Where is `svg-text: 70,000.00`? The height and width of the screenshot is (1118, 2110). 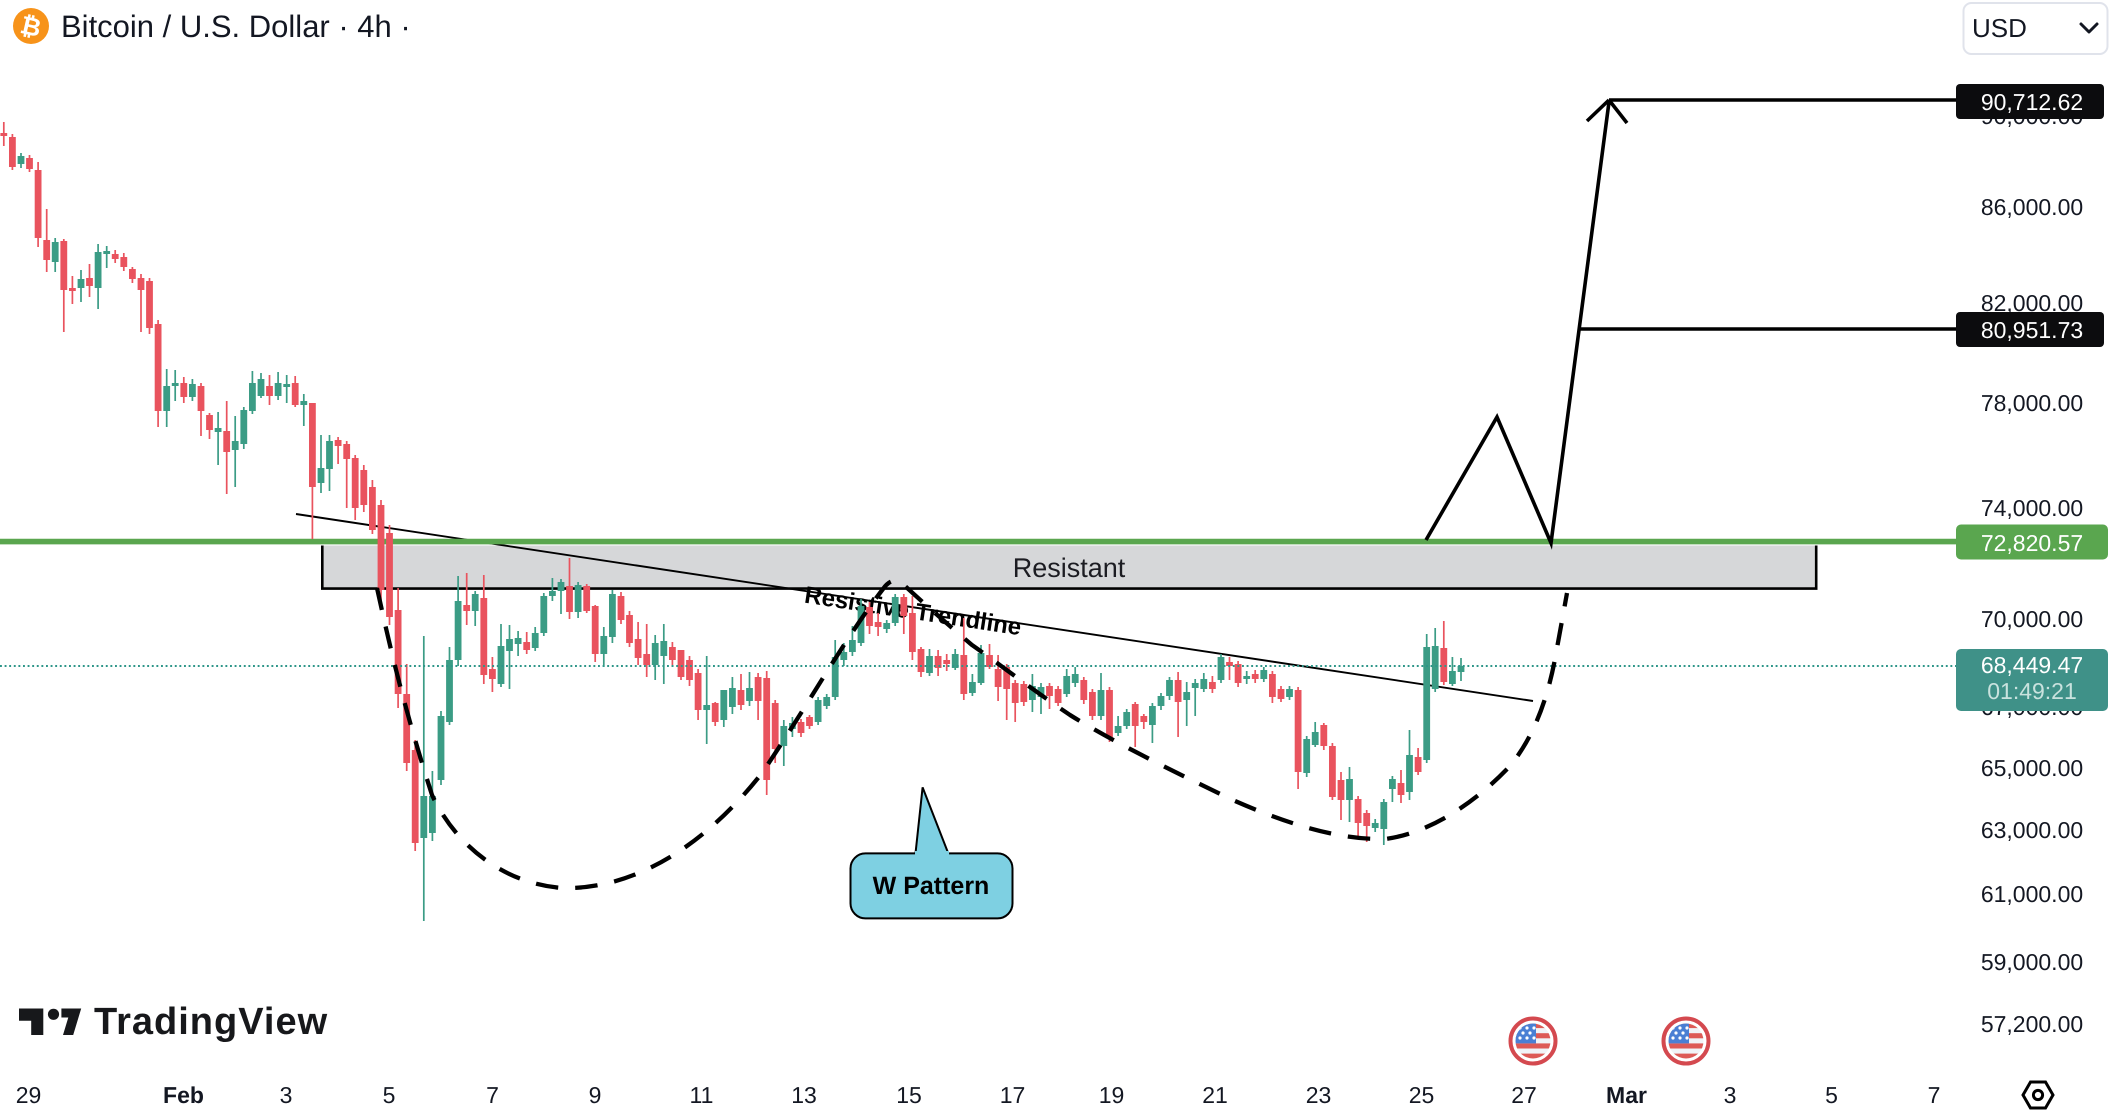
svg-text: 70,000.00 is located at coordinates (2032, 619).